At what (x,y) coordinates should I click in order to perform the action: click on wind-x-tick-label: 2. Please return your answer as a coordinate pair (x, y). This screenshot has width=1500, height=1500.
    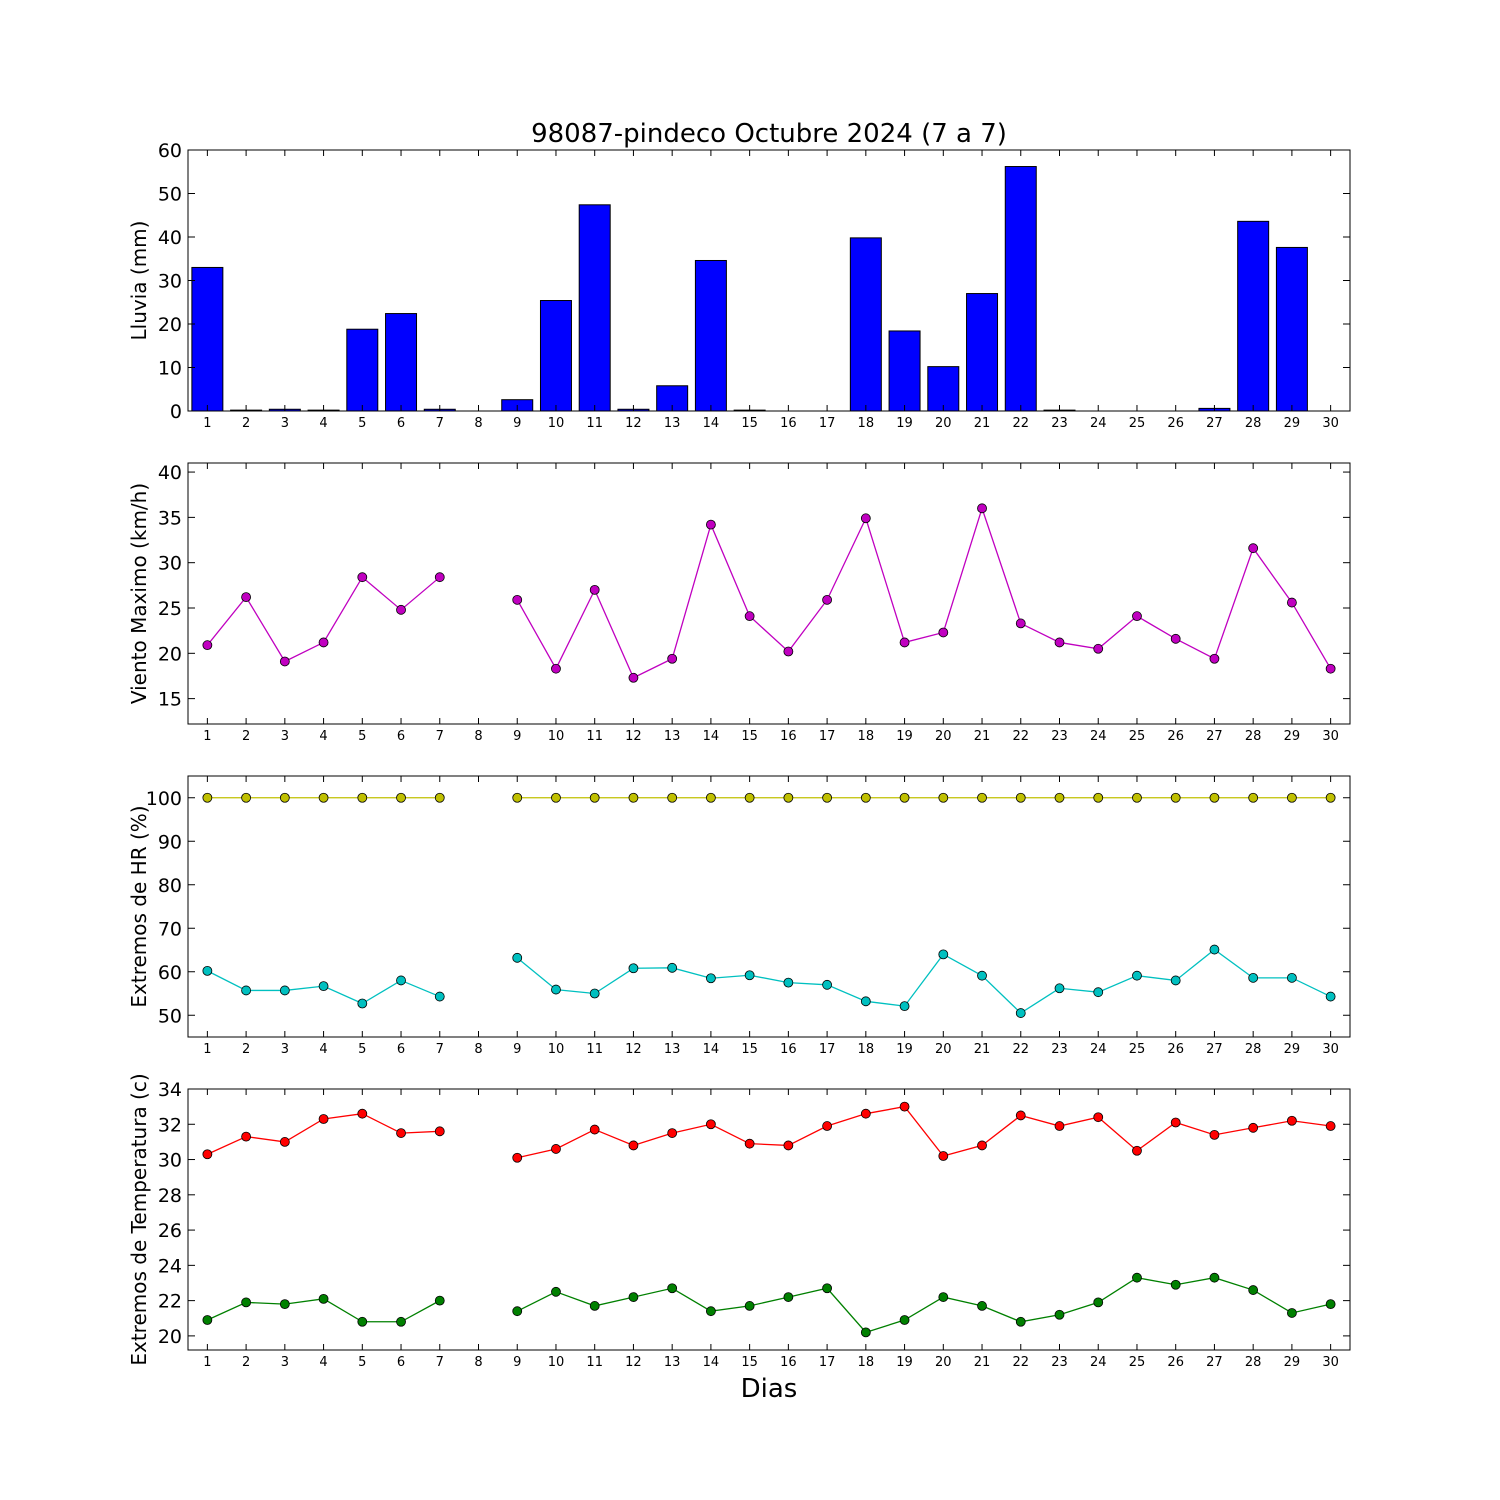
    Looking at the image, I should click on (246, 736).